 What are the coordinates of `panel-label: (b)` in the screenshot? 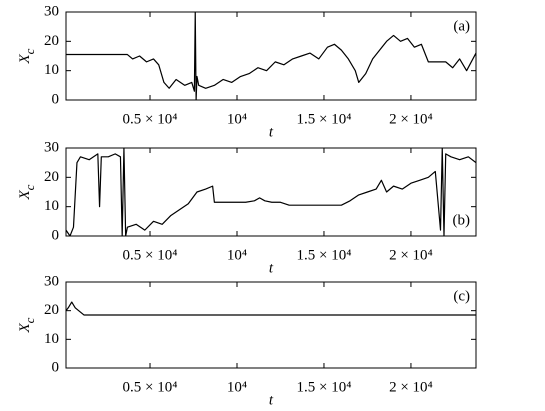 It's located at (462, 220).